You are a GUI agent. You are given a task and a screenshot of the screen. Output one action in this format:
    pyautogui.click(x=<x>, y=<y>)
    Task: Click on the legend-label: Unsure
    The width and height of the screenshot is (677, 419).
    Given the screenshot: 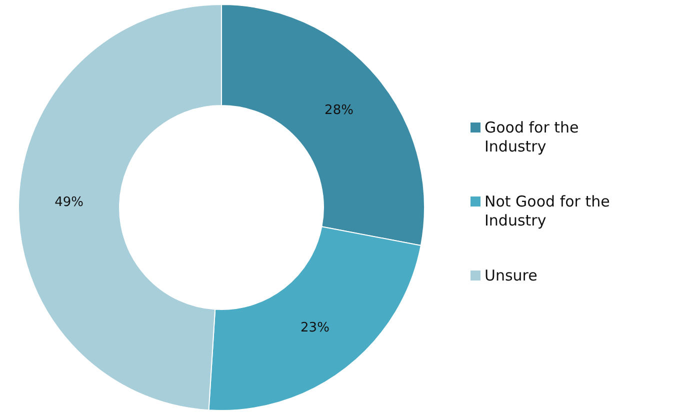 What is the action you would take?
    pyautogui.click(x=511, y=275)
    